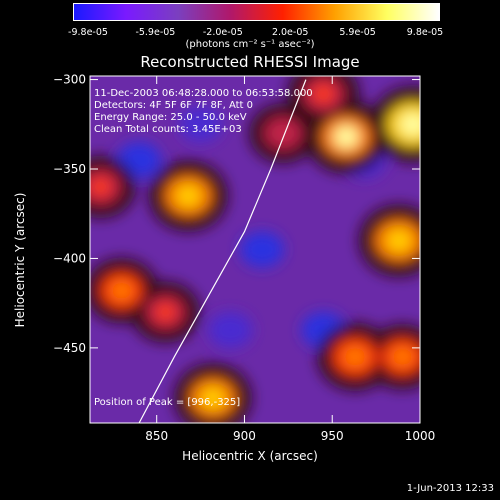 The height and width of the screenshot is (500, 500). I want to click on annotation-peak-position: Position of Peak = [996,-325], so click(167, 402).